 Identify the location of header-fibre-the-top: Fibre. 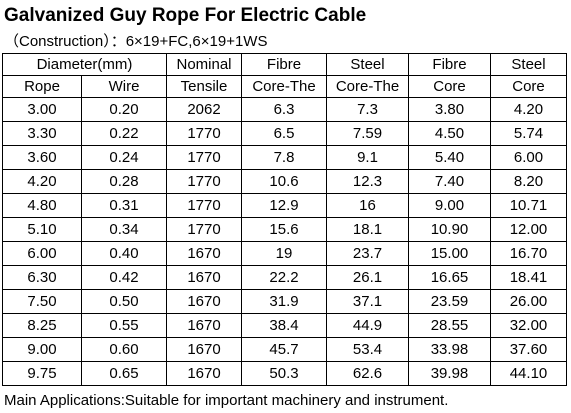
(284, 64).